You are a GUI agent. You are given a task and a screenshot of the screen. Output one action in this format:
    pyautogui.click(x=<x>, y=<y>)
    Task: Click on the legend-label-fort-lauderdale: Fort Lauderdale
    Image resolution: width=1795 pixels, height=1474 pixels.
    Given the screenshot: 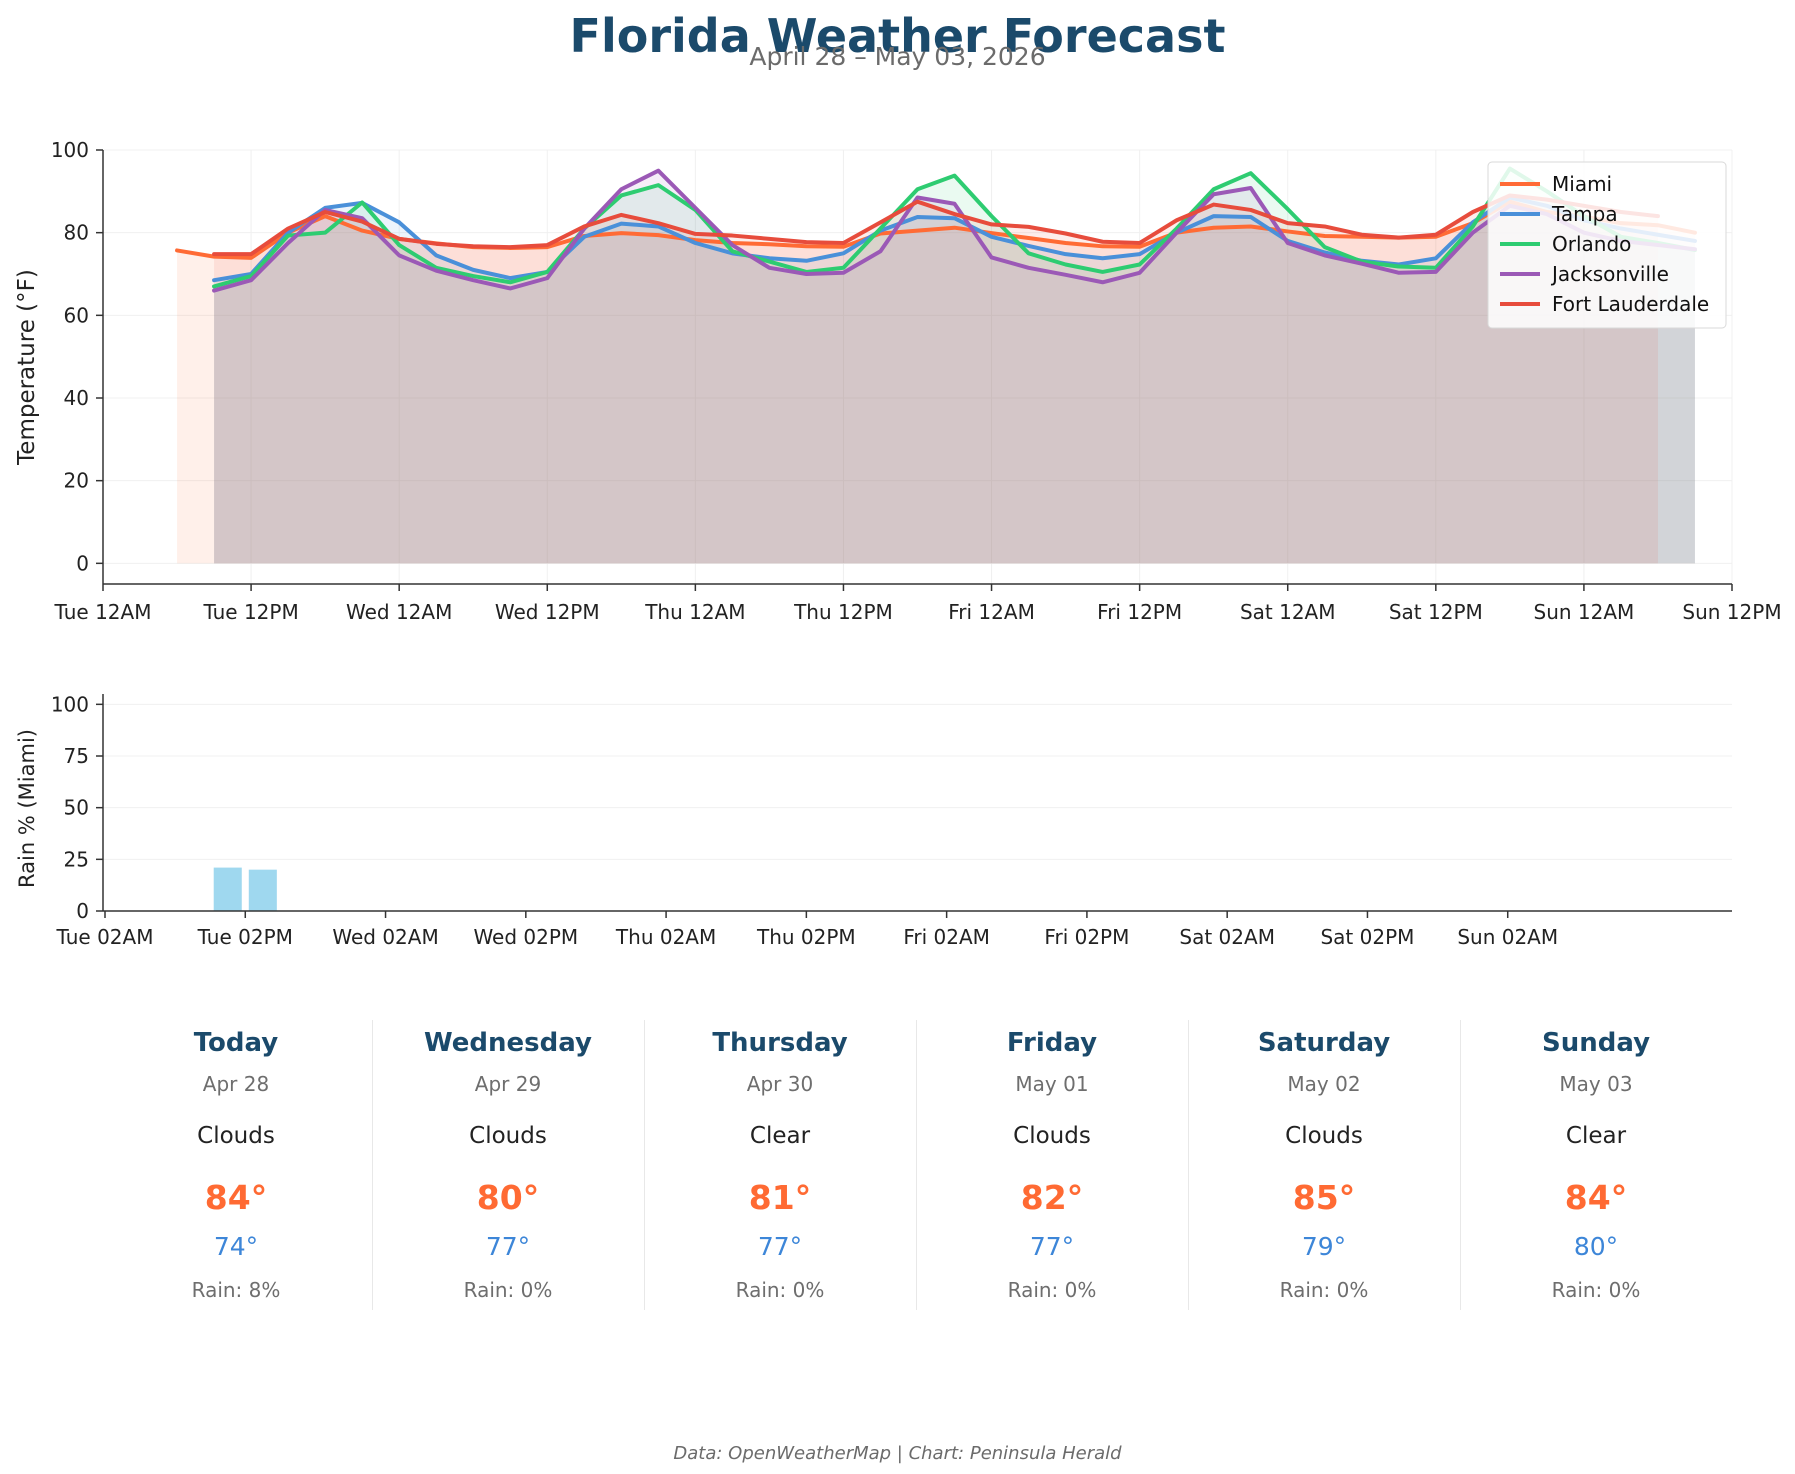 What is the action you would take?
    pyautogui.click(x=1630, y=304)
    